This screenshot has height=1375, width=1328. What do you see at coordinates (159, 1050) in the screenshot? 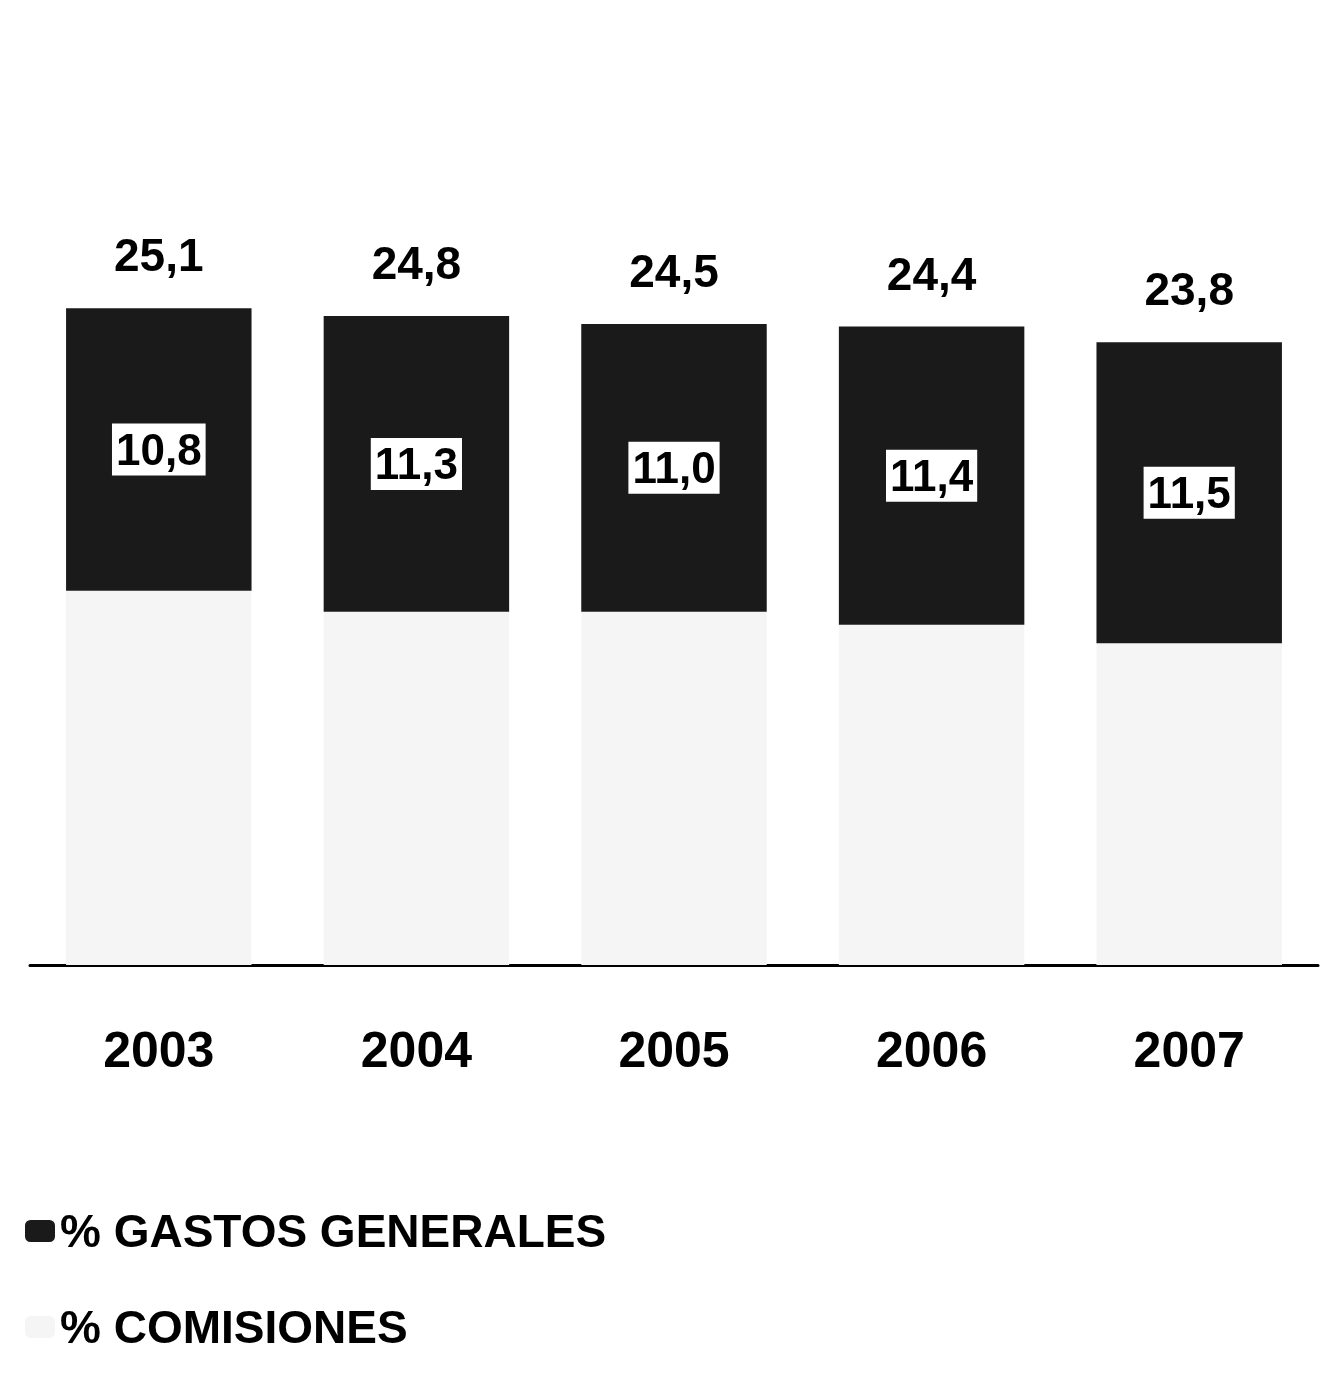
I see `x-tick-label: 2003` at bounding box center [159, 1050].